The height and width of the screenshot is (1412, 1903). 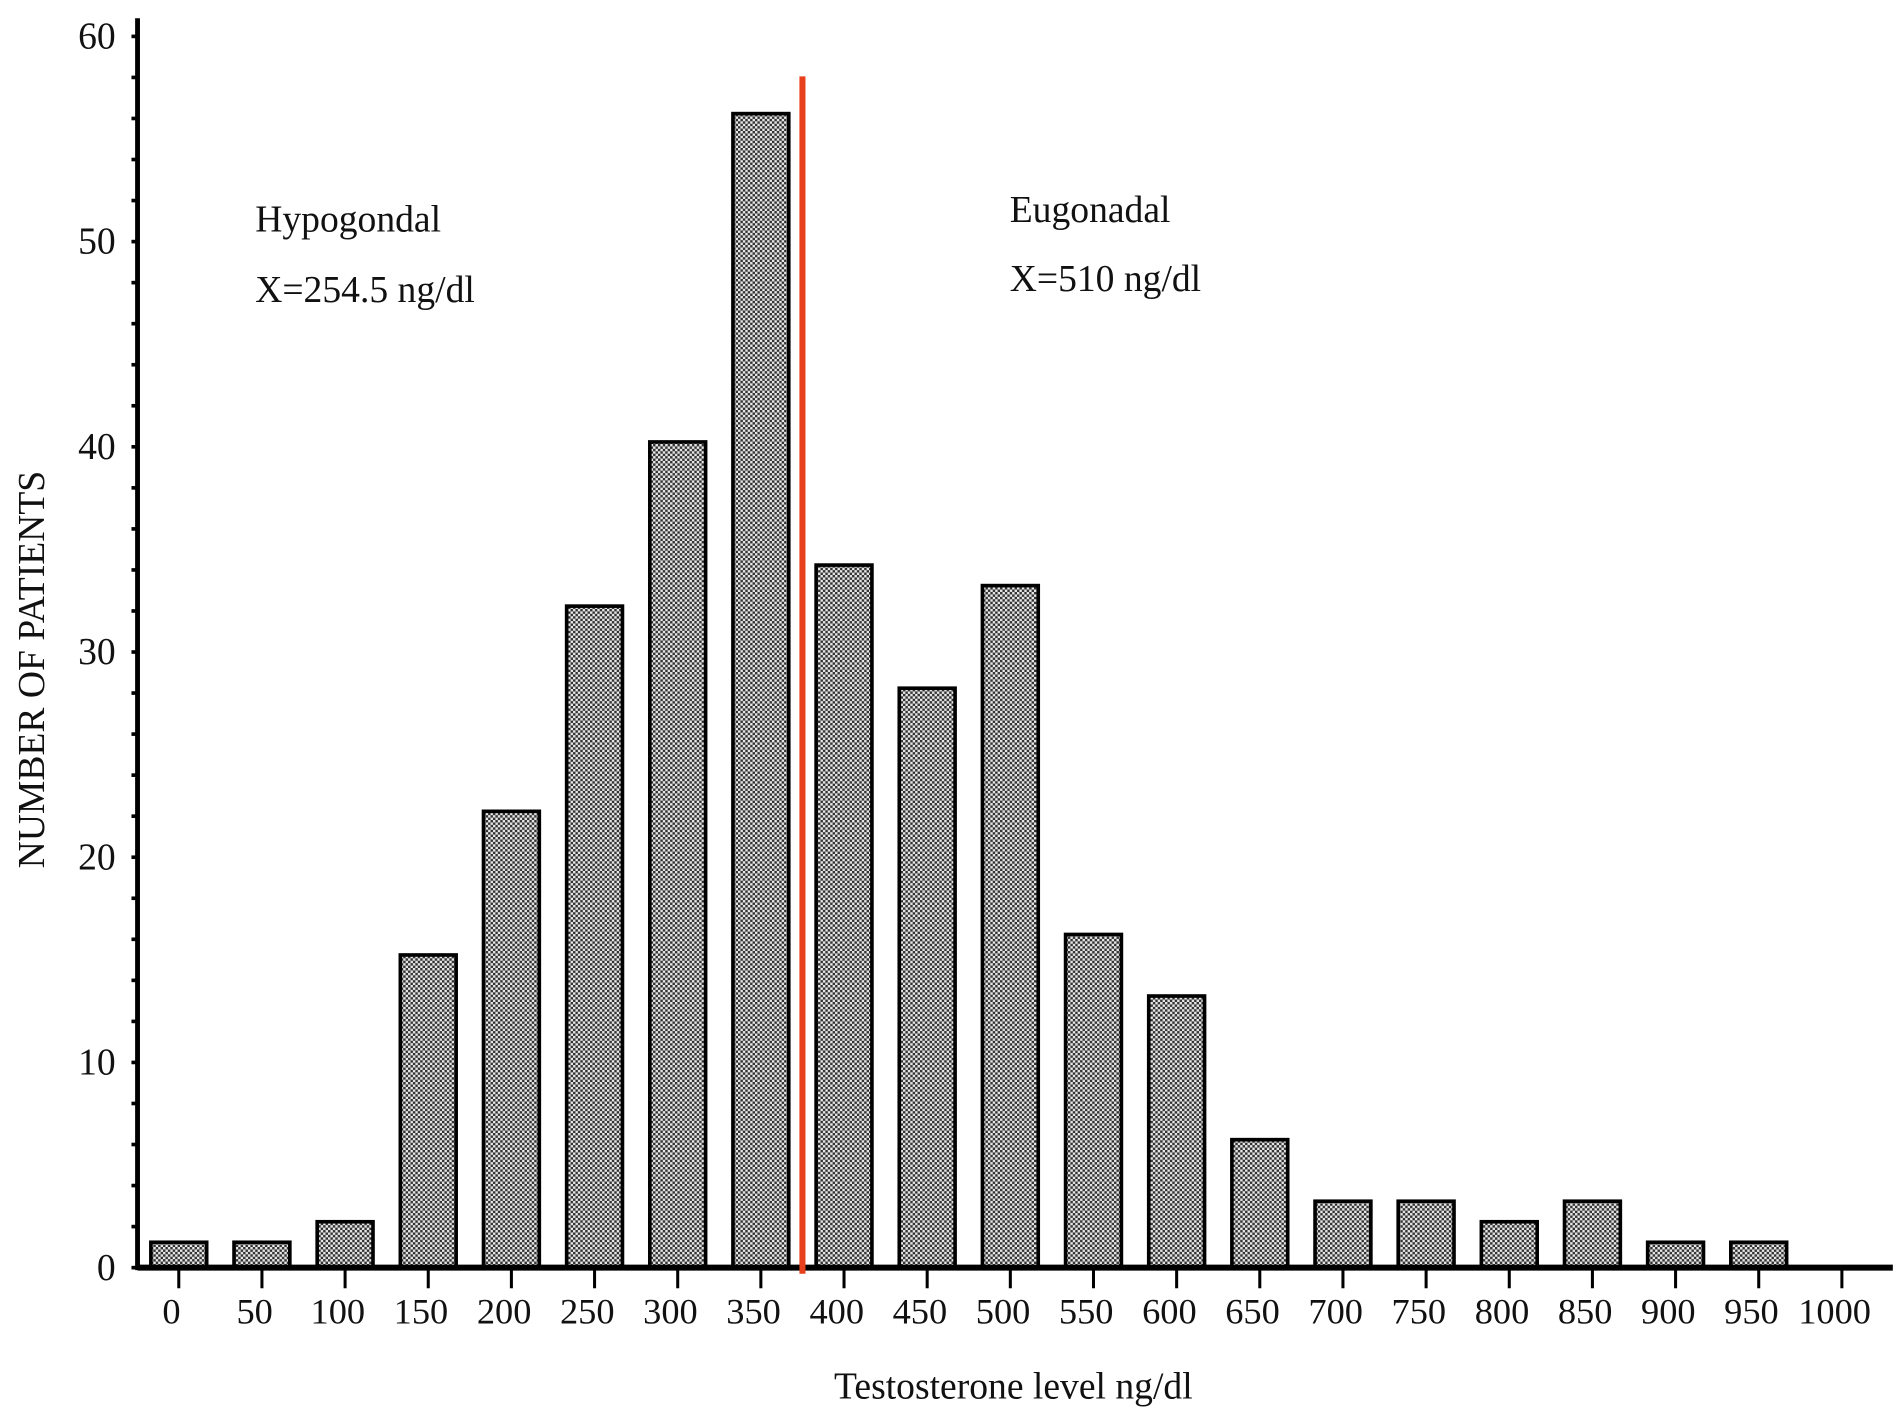 I want to click on y-tick-label: 10, so click(x=97, y=1063).